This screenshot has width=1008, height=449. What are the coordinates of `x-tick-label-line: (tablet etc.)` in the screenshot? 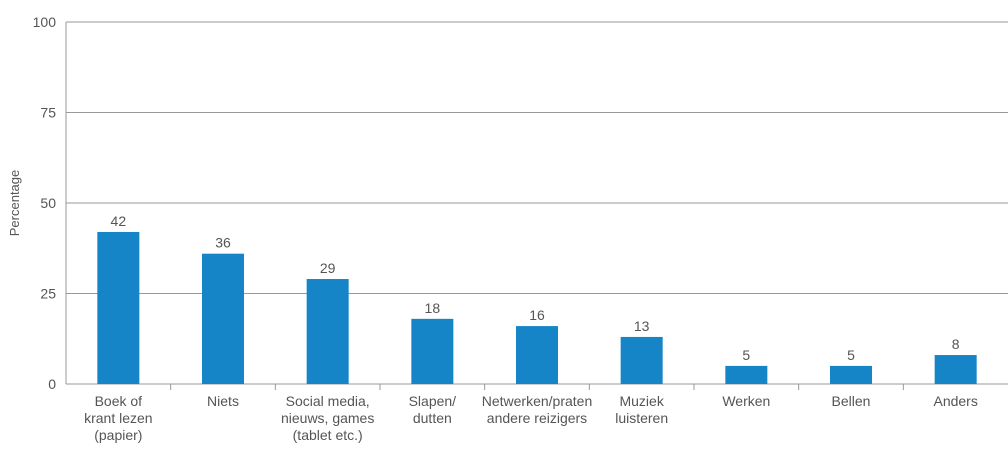 It's located at (328, 435).